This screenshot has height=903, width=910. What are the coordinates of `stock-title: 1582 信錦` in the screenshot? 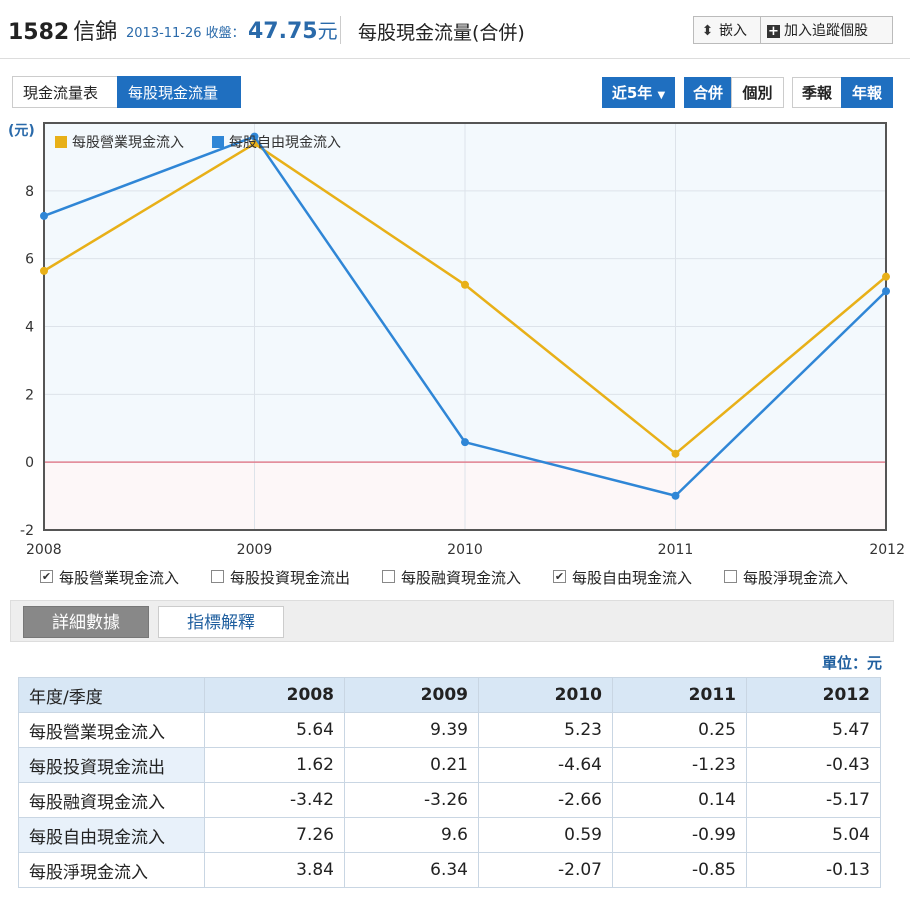 It's located at (62, 30).